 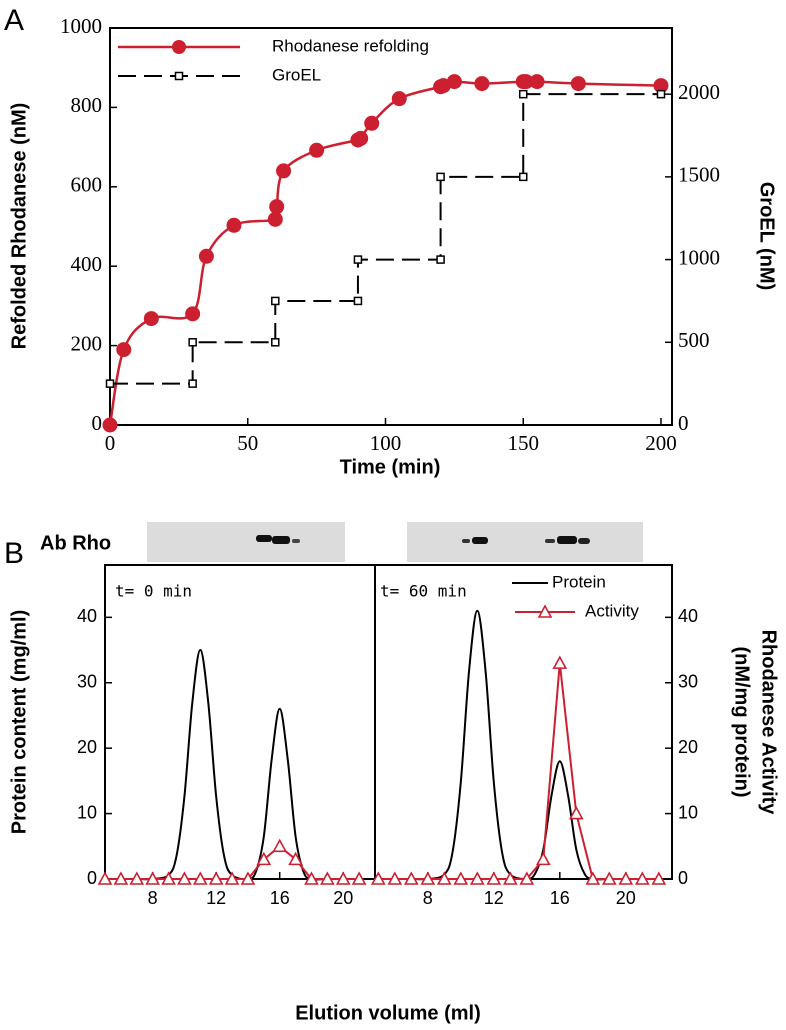 I want to click on x-axis-label: Time (min), so click(x=390, y=467).